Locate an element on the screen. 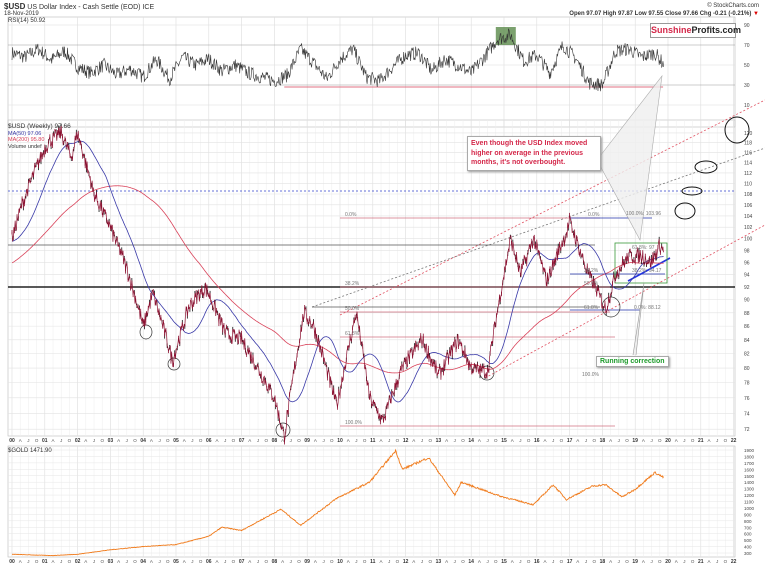  price-y-tick-label: 100 is located at coordinates (748, 240).